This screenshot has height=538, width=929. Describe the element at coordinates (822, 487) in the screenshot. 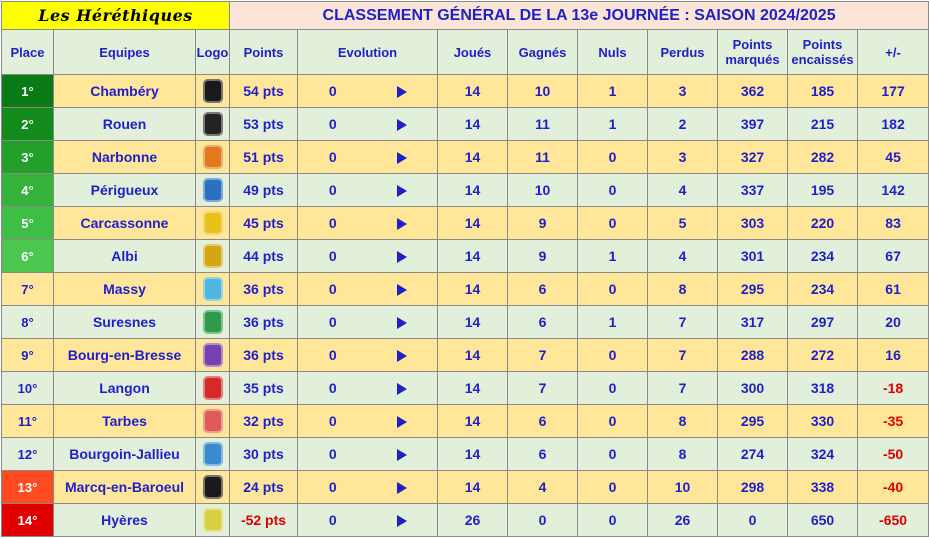

I see `points-encaisses-cell: 338` at that location.